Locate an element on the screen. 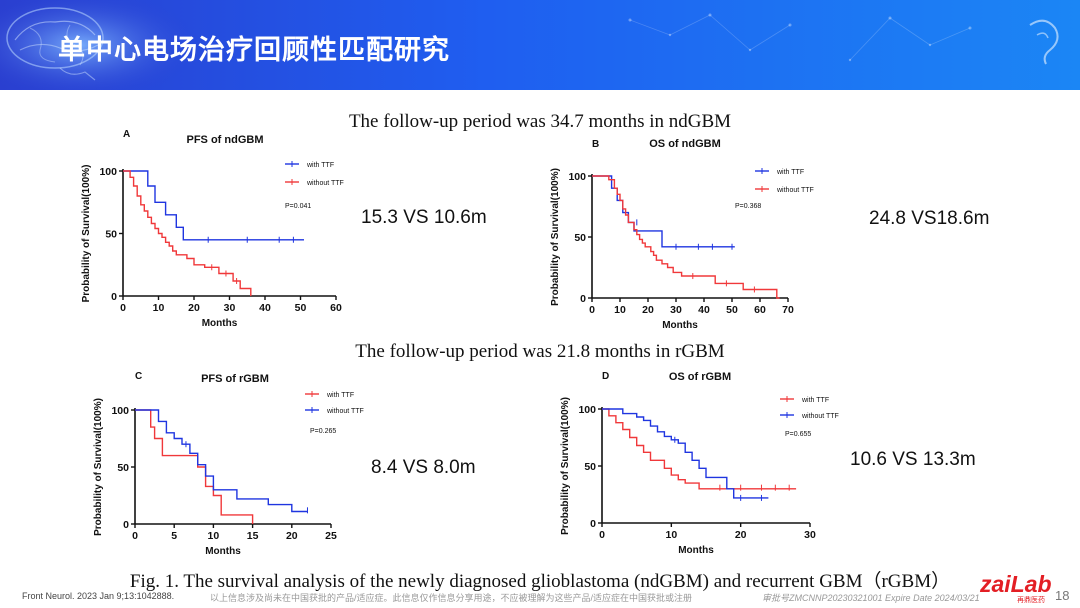  comparison-a: 15.3 VS 10.6m is located at coordinates (424, 217).